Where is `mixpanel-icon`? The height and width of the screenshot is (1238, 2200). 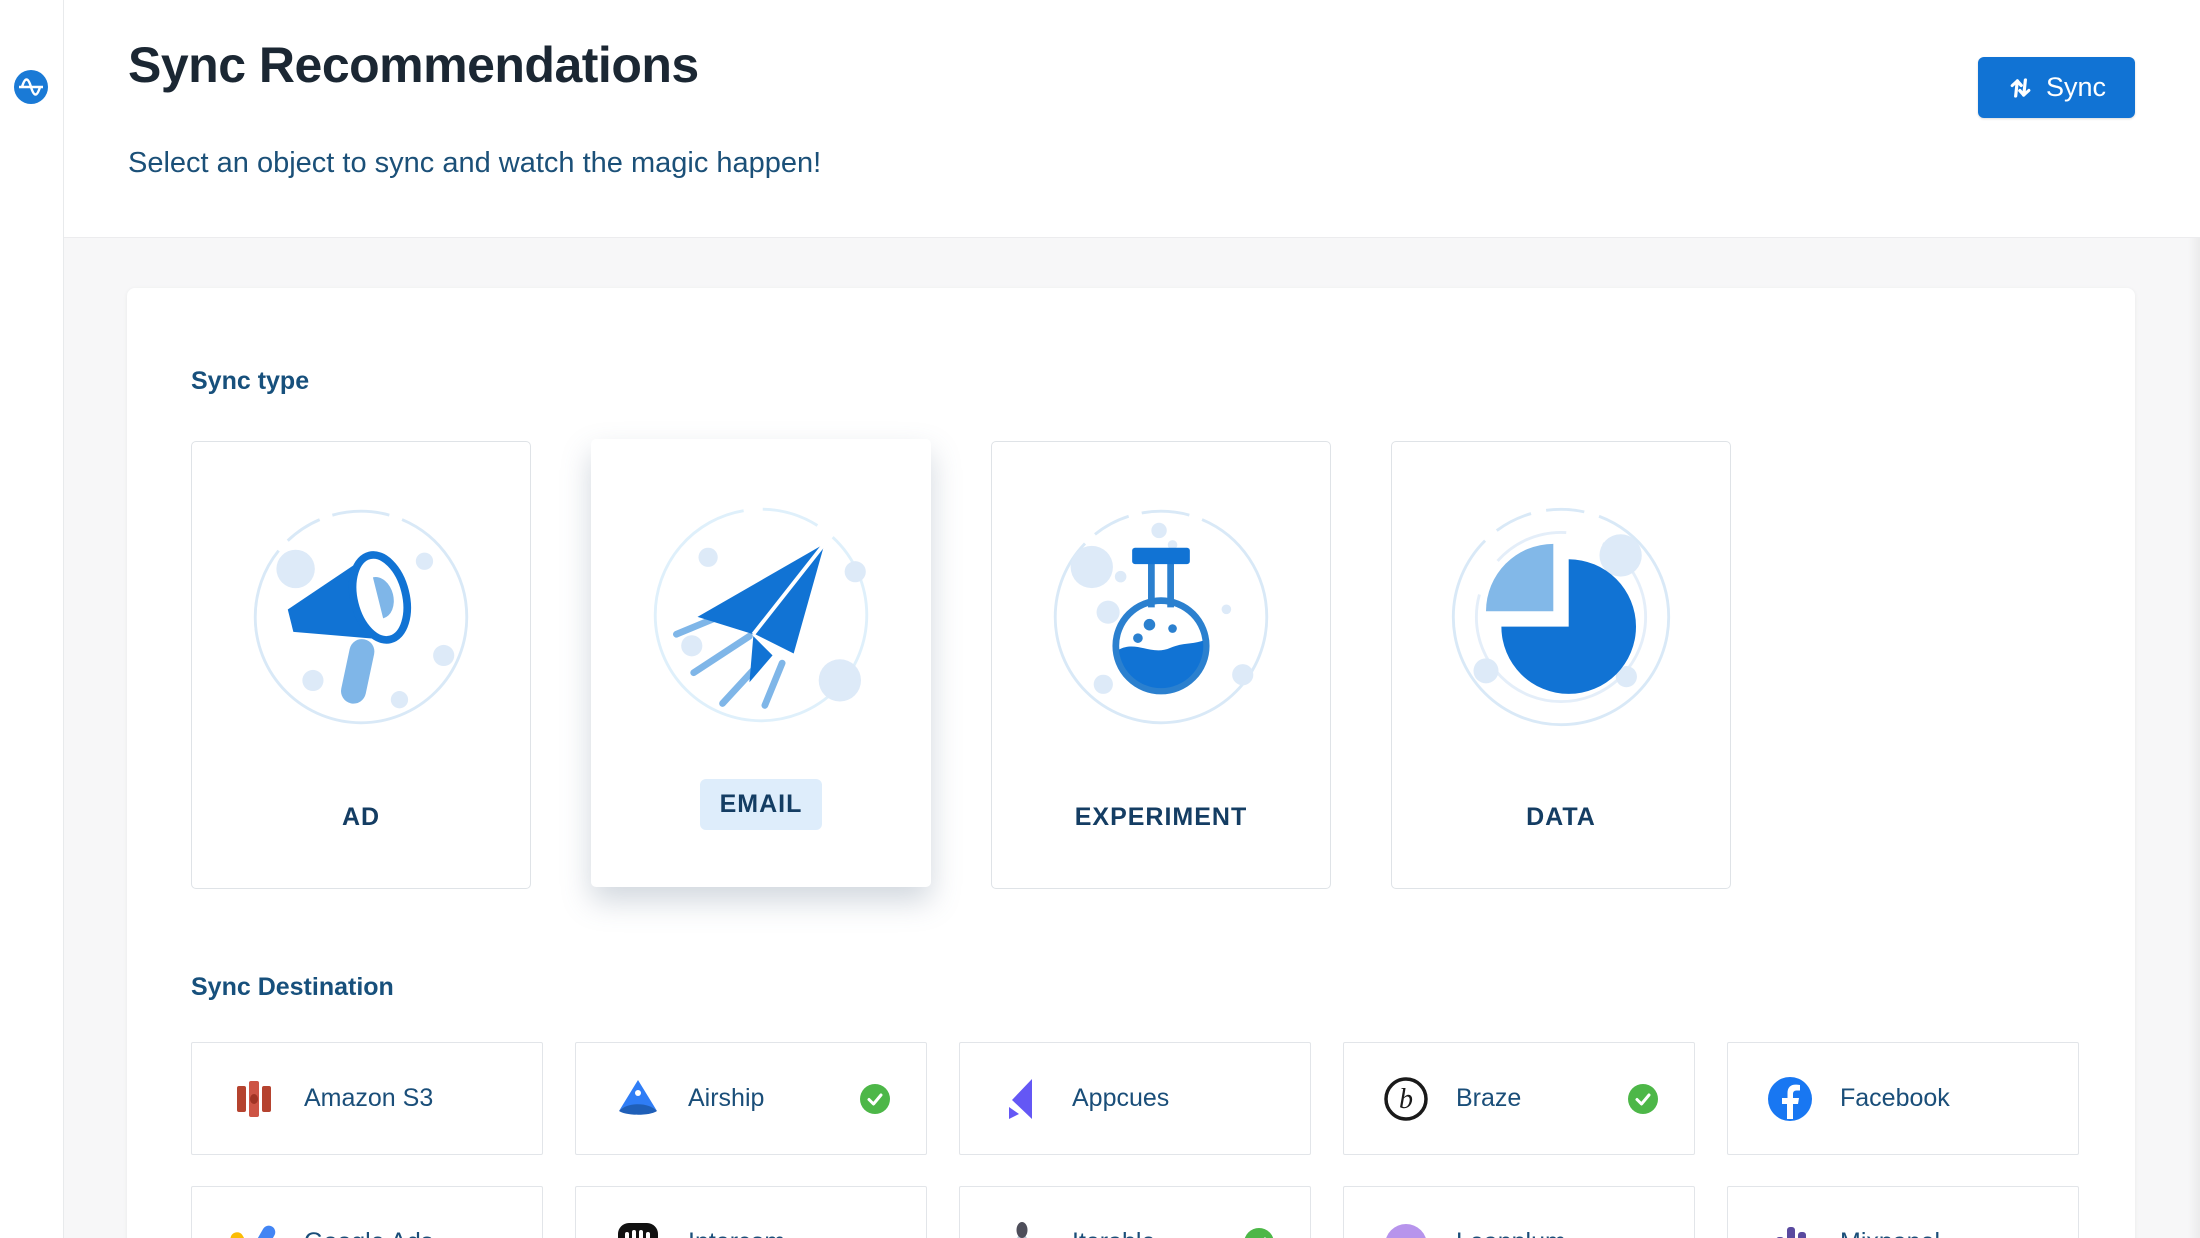 mixpanel-icon is located at coordinates (1791, 1232).